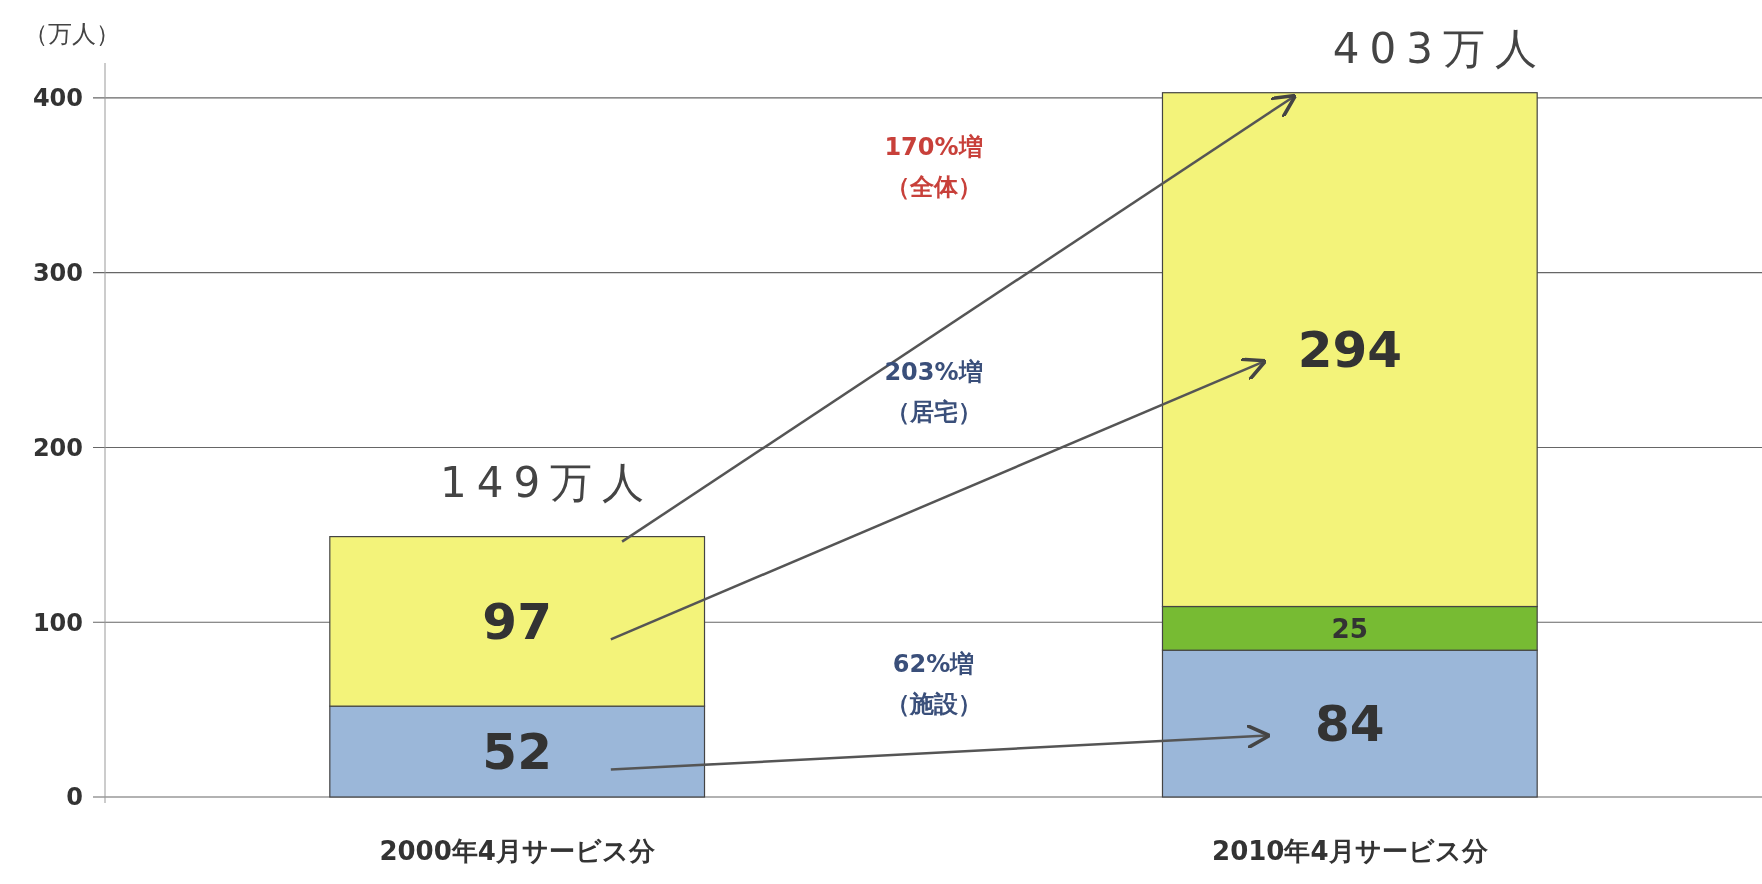  What do you see at coordinates (933, 412) in the screenshot?
I see `annotation: （居宅）` at bounding box center [933, 412].